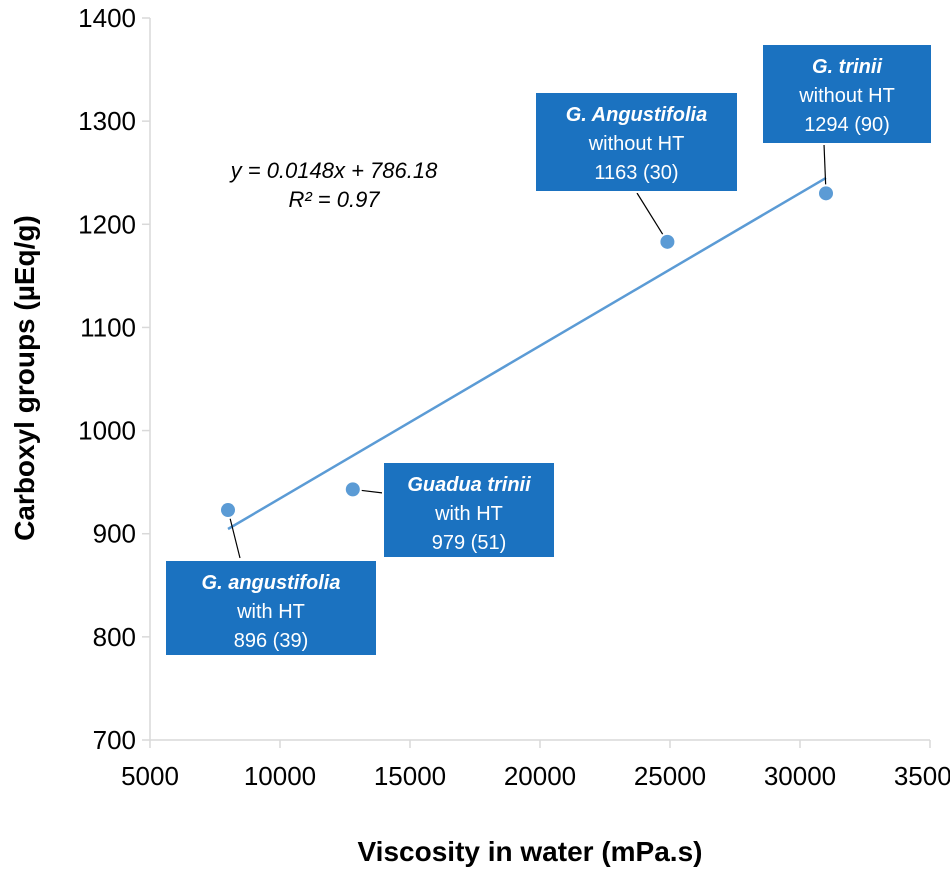 The width and height of the screenshot is (950, 873). Describe the element at coordinates (107, 431) in the screenshot. I see `y-tick-label: 1000` at that location.